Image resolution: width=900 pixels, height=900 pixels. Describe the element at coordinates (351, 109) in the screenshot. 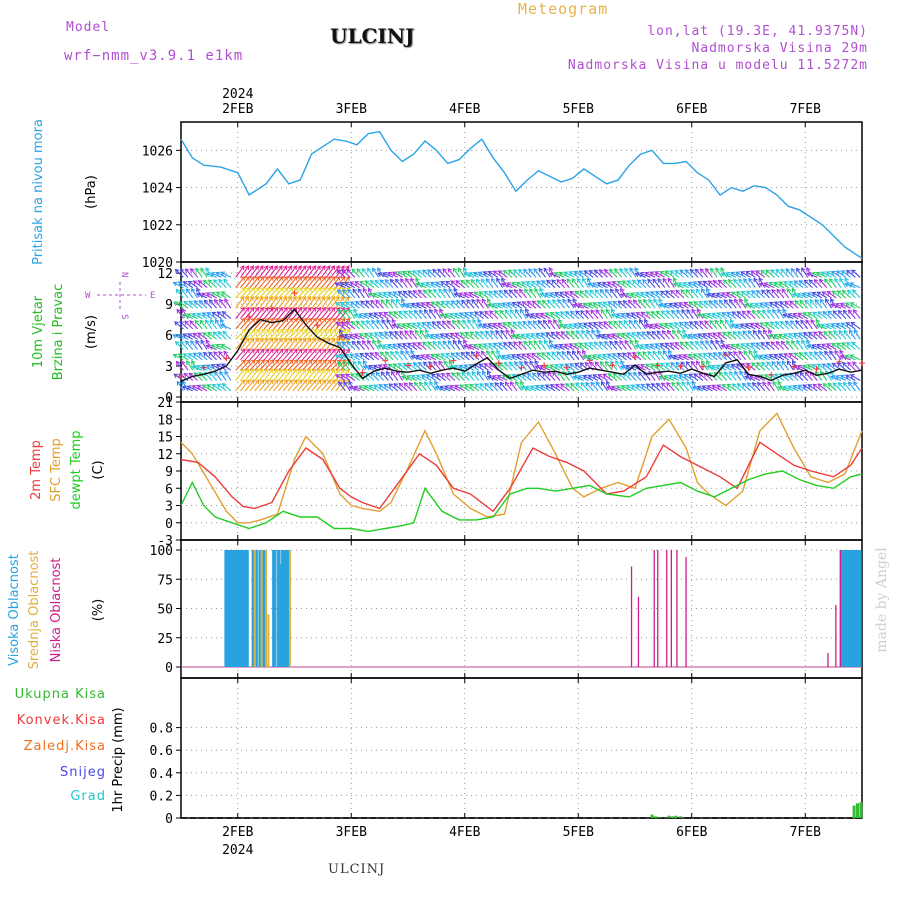

I see `x-tick-label-top: 3FEB` at that location.